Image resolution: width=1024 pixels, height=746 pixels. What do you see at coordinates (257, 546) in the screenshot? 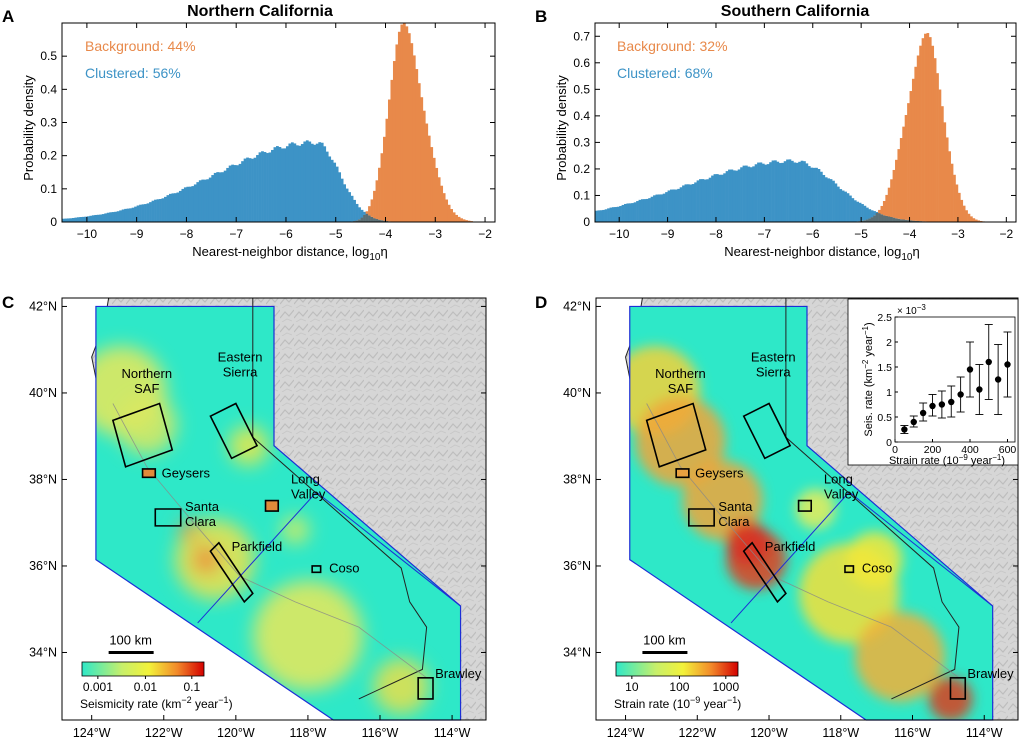
I see `region-label-line: Parkfield` at bounding box center [257, 546].